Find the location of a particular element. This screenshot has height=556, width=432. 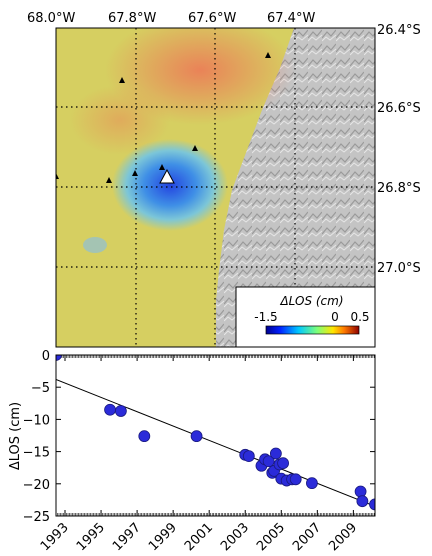

x-tick-label: 2001 is located at coordinates (199, 537).